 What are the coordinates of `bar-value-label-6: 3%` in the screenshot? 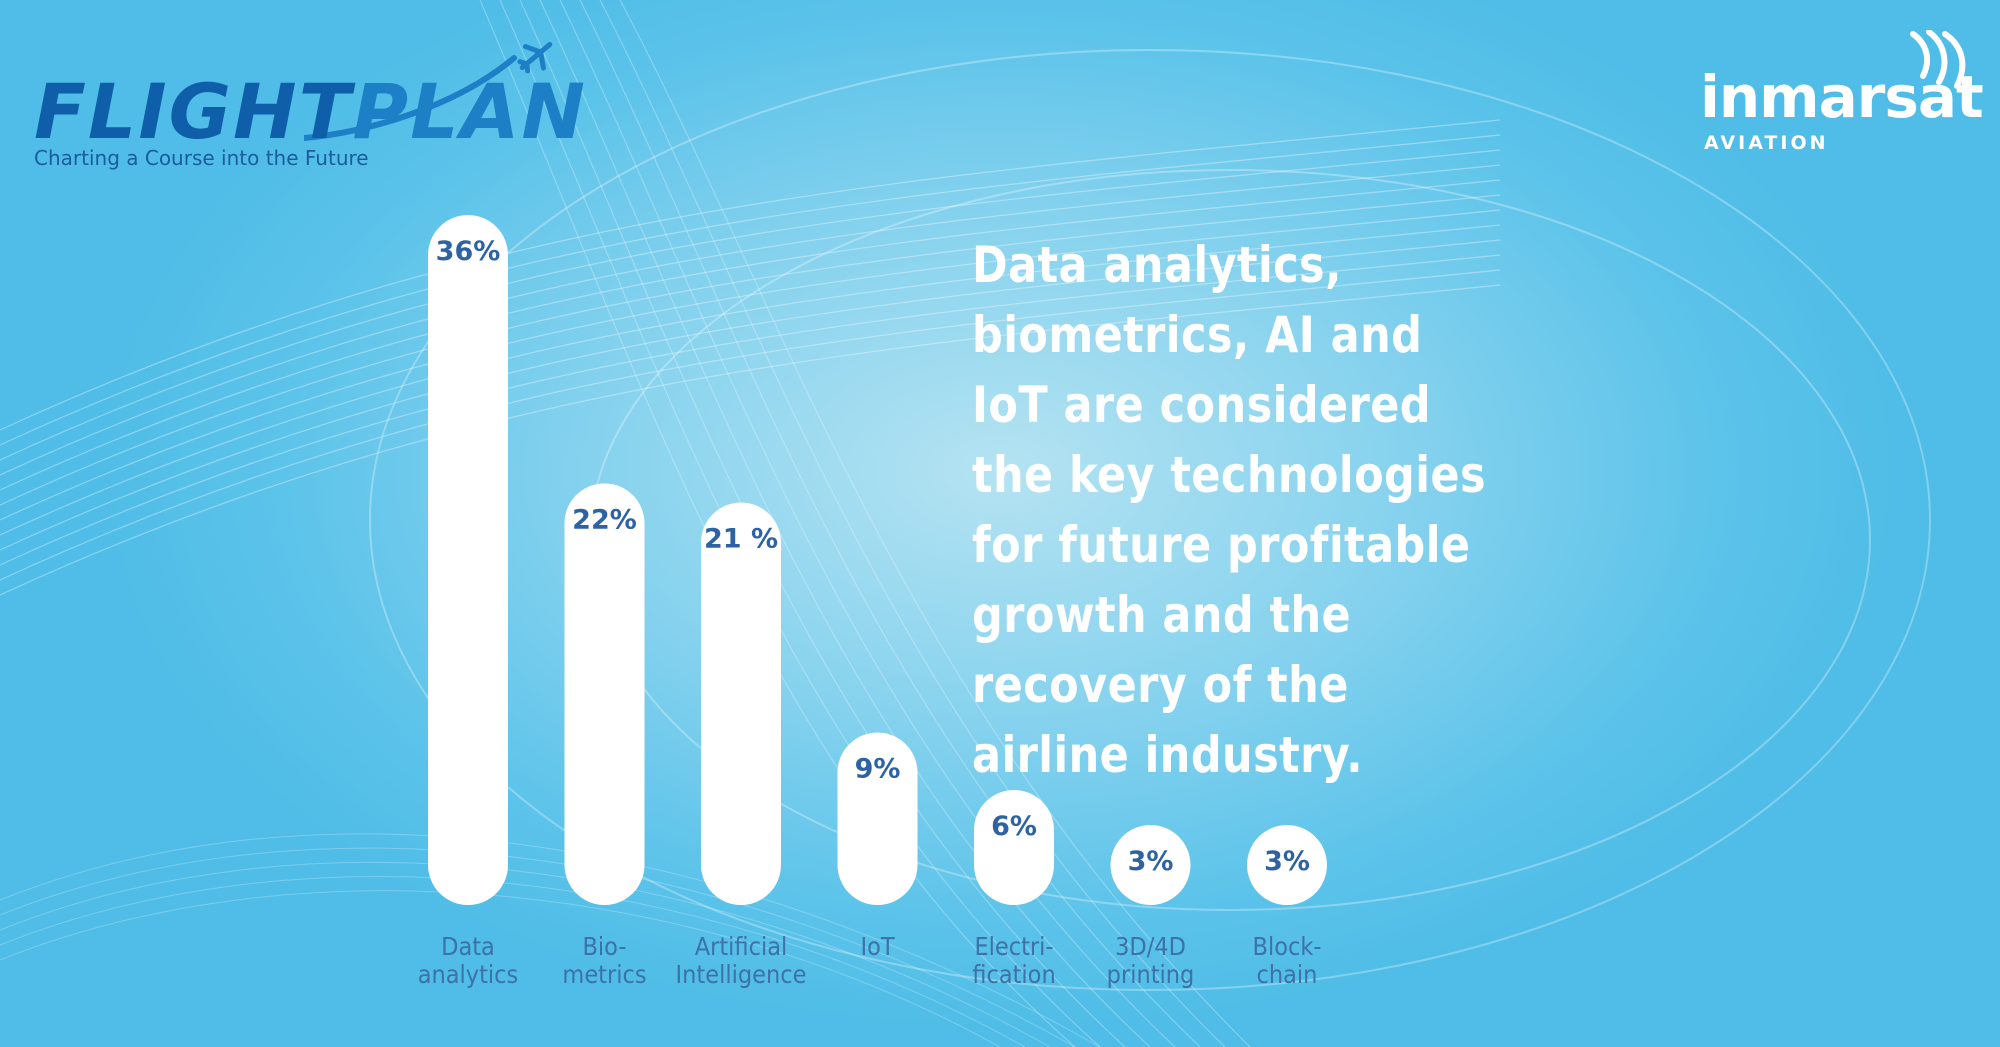 It's located at (1287, 861).